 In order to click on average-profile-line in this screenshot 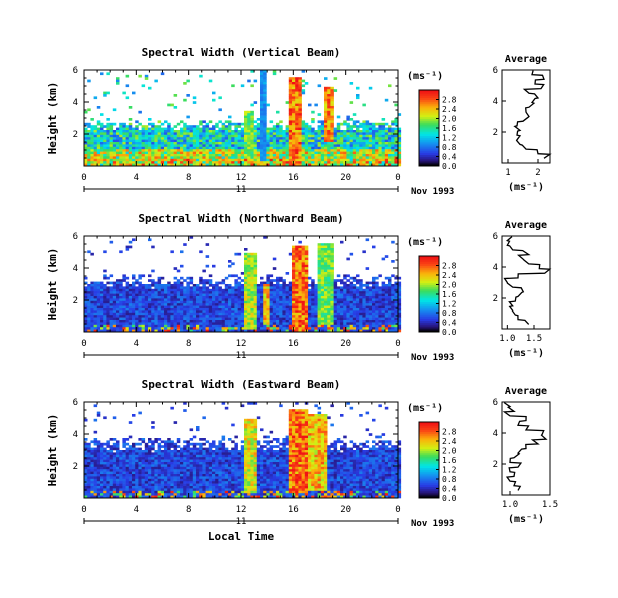, I will do `click(527, 280)`.